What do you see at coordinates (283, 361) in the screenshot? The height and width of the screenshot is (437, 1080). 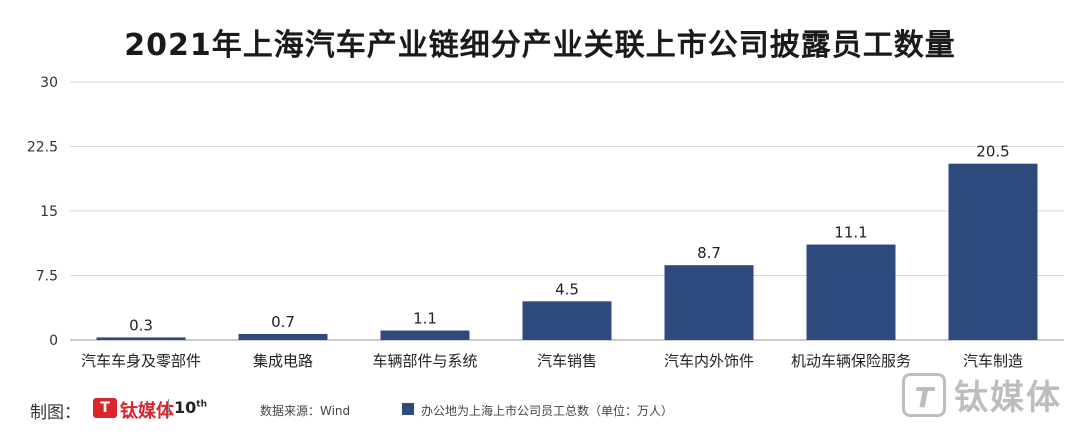 I see `x-tick-label: 集成电路` at bounding box center [283, 361].